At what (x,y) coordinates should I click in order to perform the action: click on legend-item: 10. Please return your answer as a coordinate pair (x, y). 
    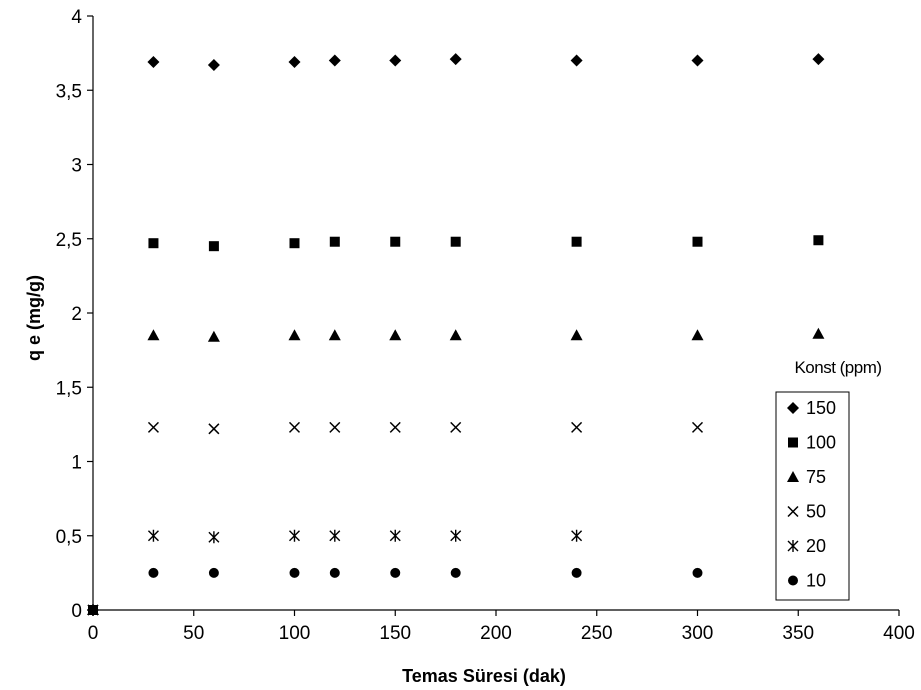
    Looking at the image, I should click on (807, 581).